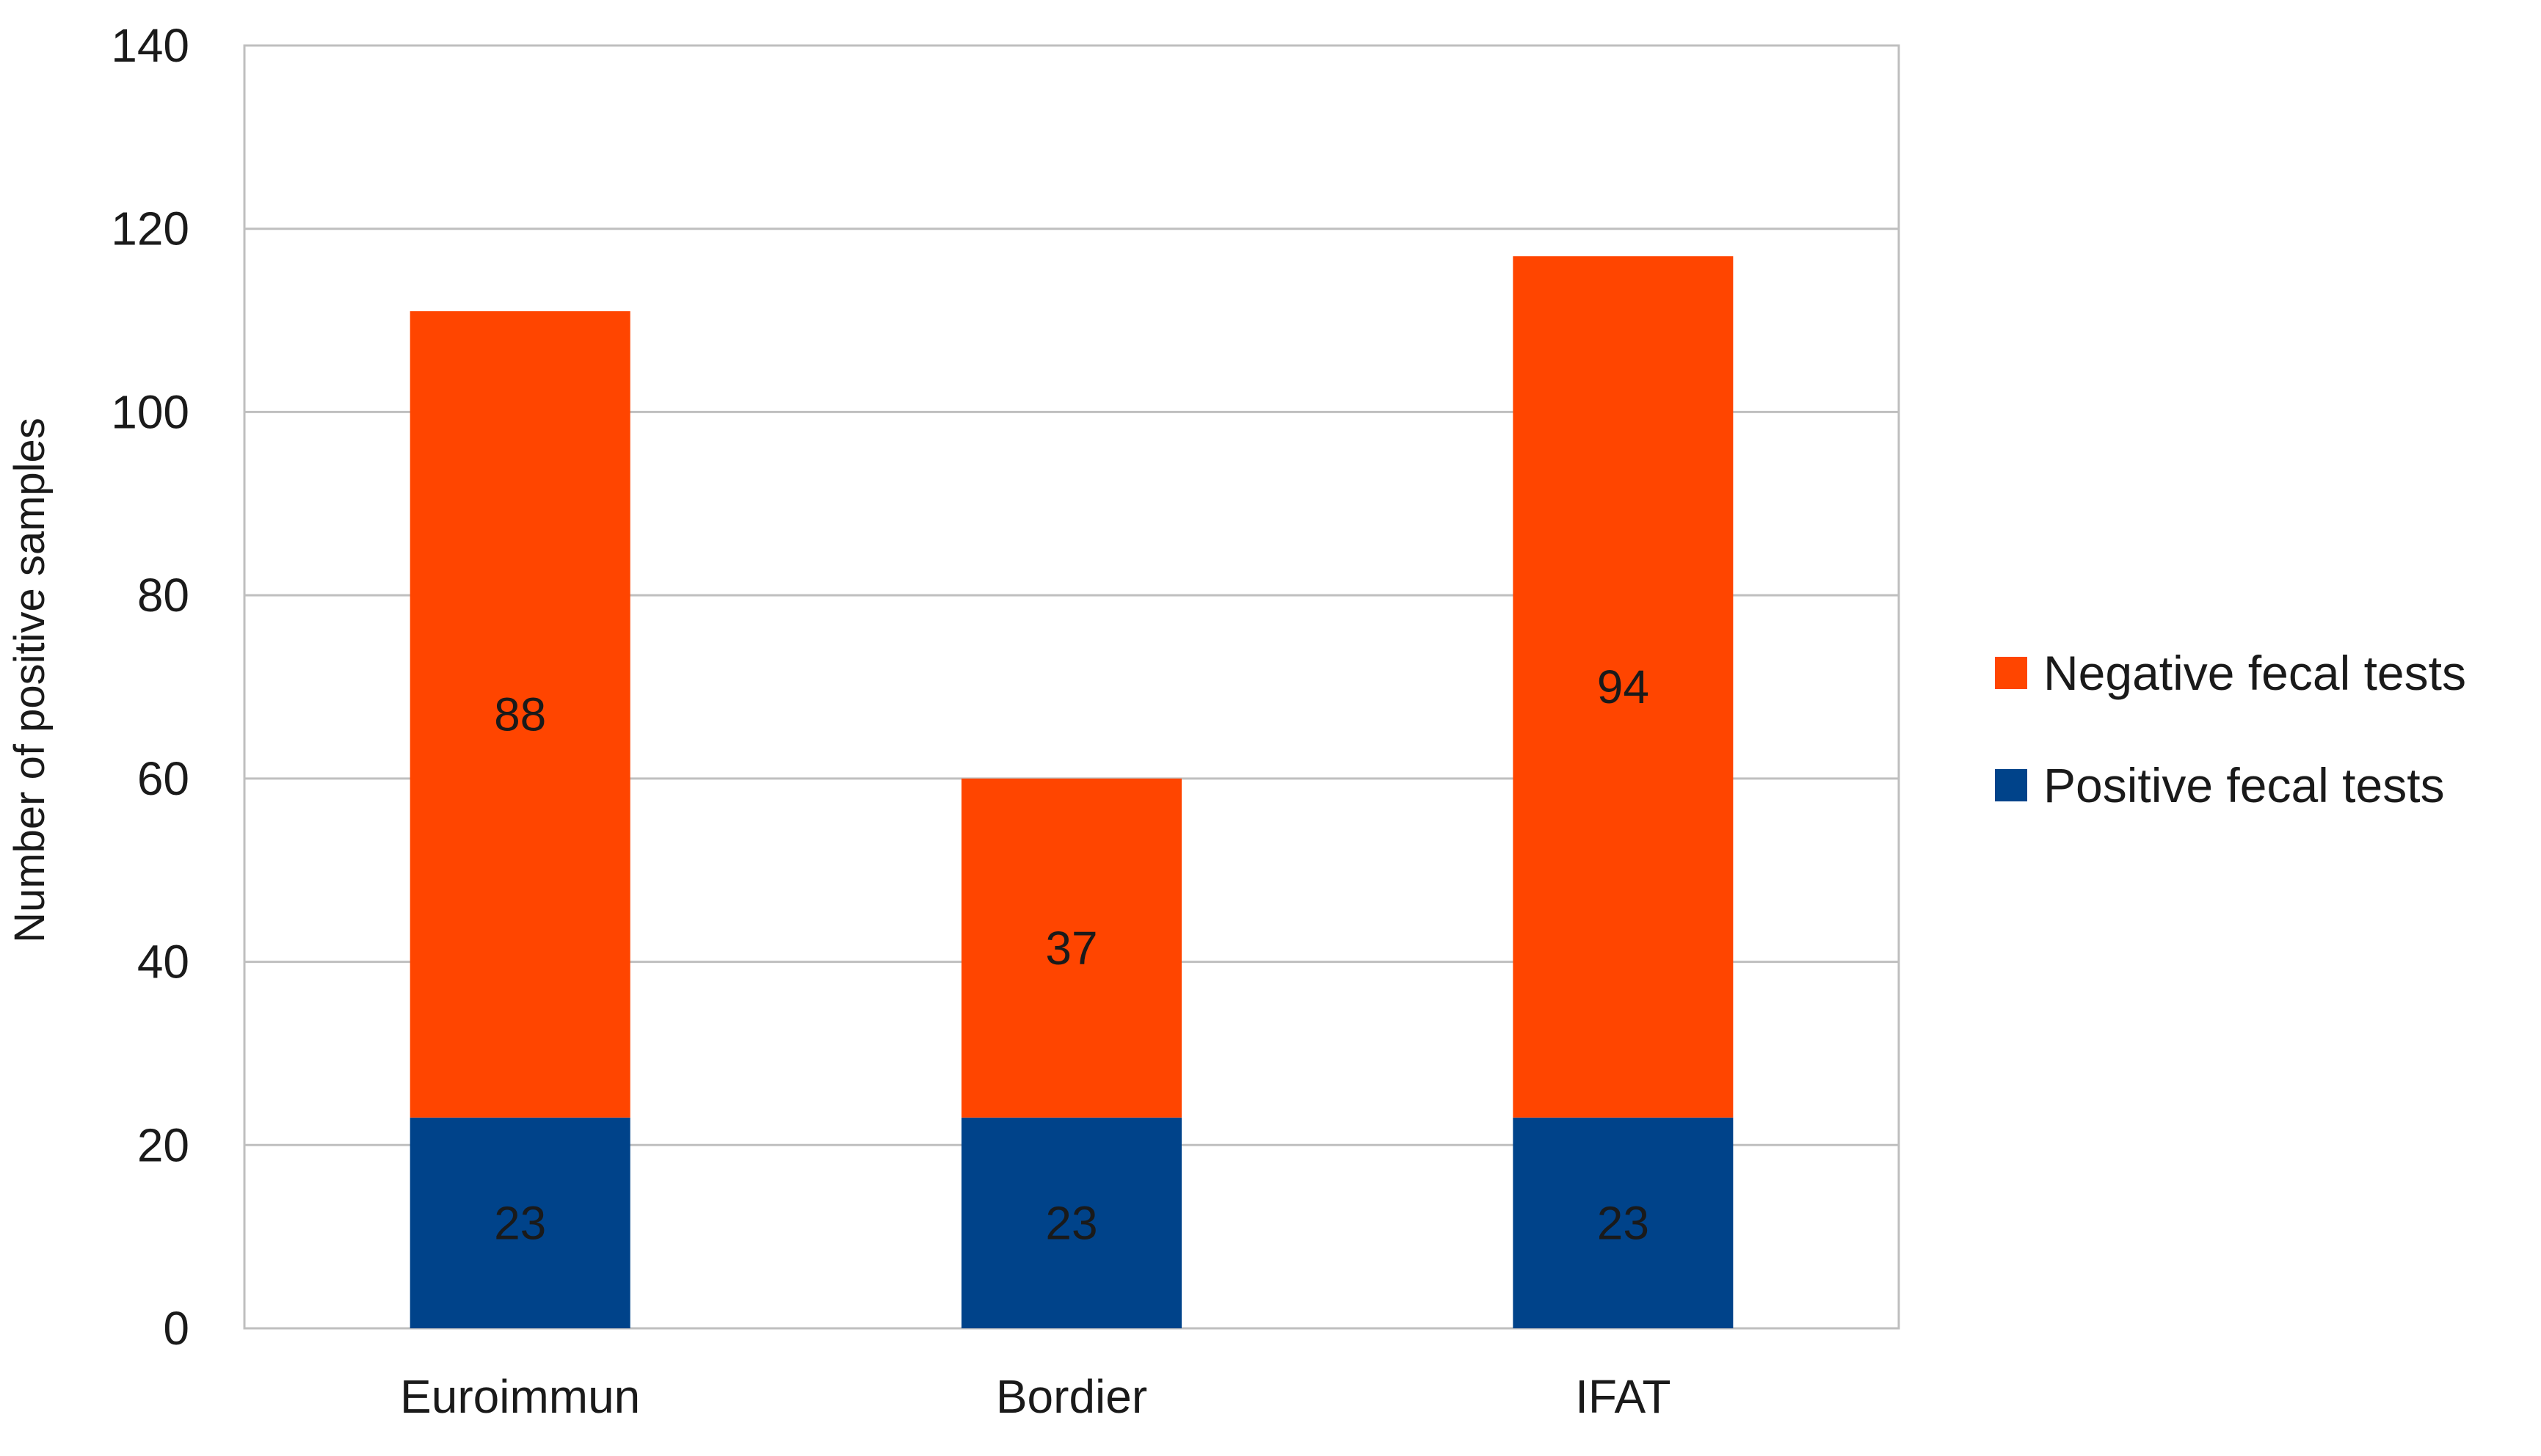 This screenshot has width=2541, height=1456. I want to click on y-tick-label: 80, so click(163, 595).